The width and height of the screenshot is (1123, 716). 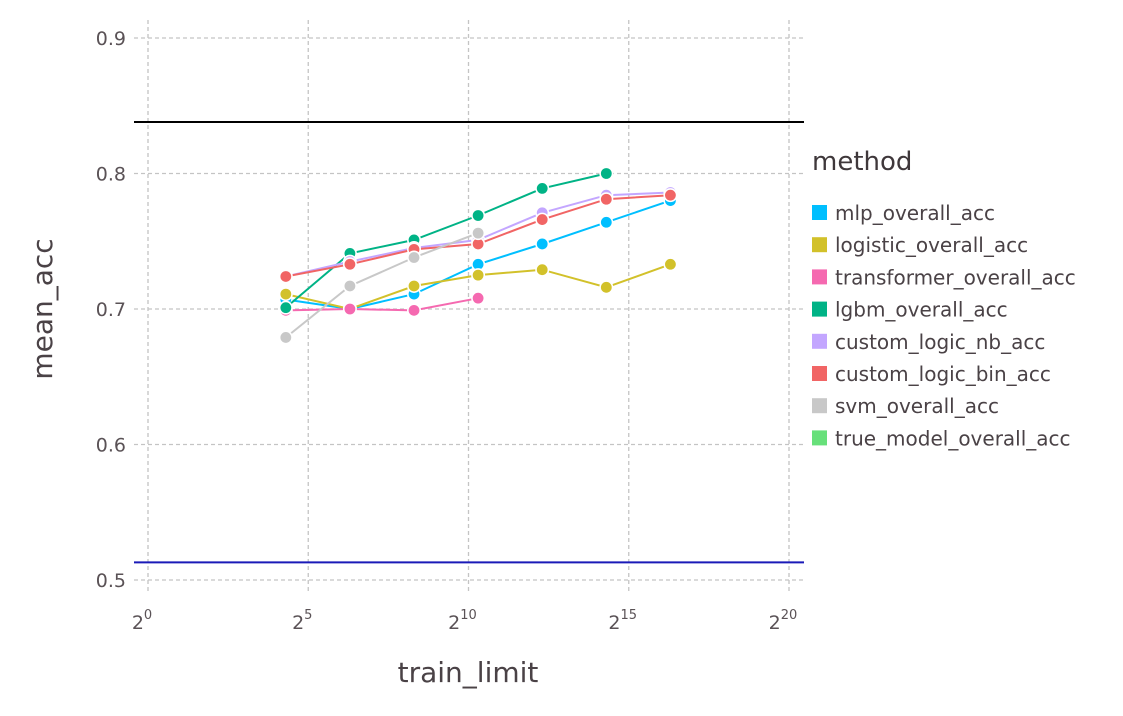 What do you see at coordinates (111, 581) in the screenshot?
I see `y-tick-label: 0.5` at bounding box center [111, 581].